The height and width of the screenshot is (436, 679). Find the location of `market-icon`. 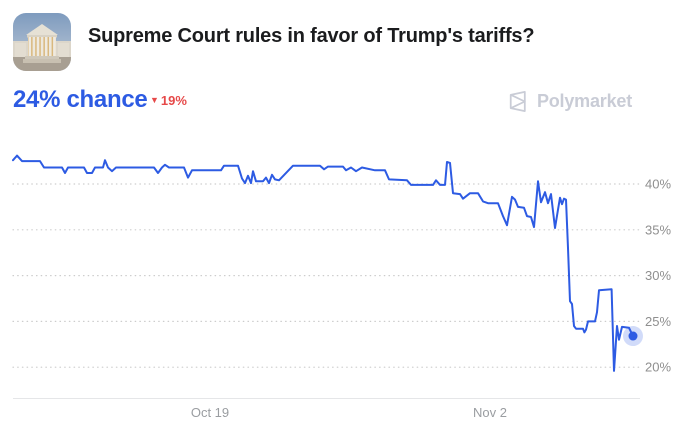

market-icon is located at coordinates (42, 42).